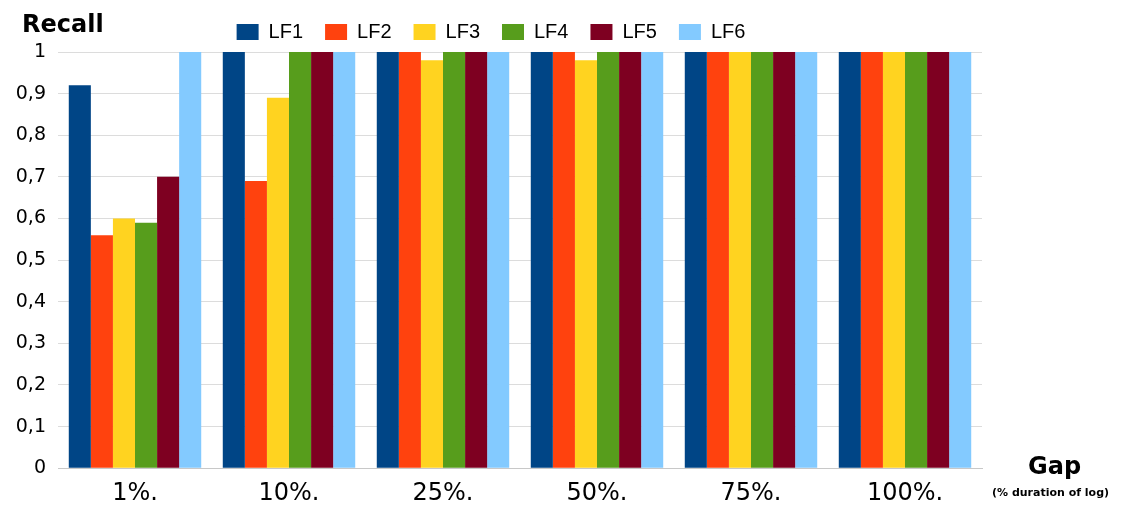 Image resolution: width=1128 pixels, height=515 pixels. Describe the element at coordinates (30, 382) in the screenshot. I see `y-tick-label: 0,2` at that location.